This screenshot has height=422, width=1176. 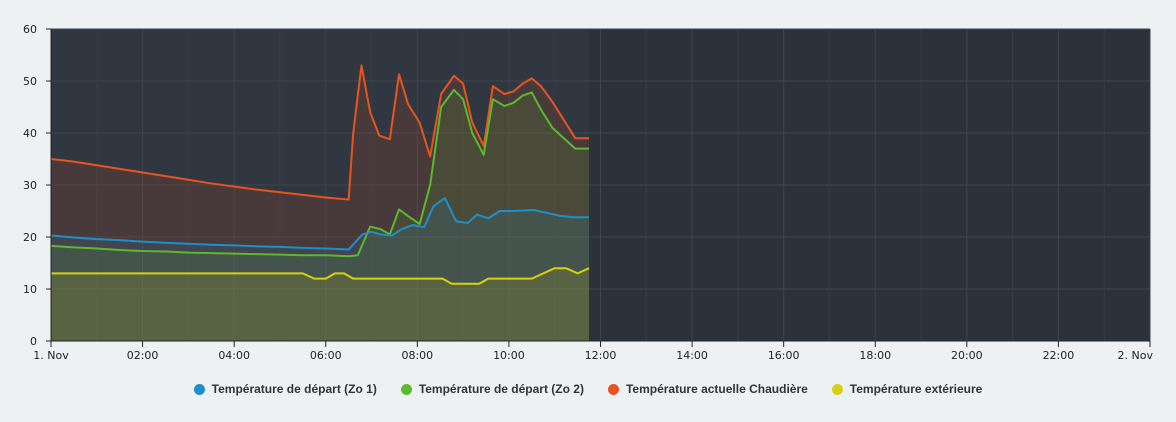 What do you see at coordinates (967, 355) in the screenshot?
I see `x-tick-label: 20:00` at bounding box center [967, 355].